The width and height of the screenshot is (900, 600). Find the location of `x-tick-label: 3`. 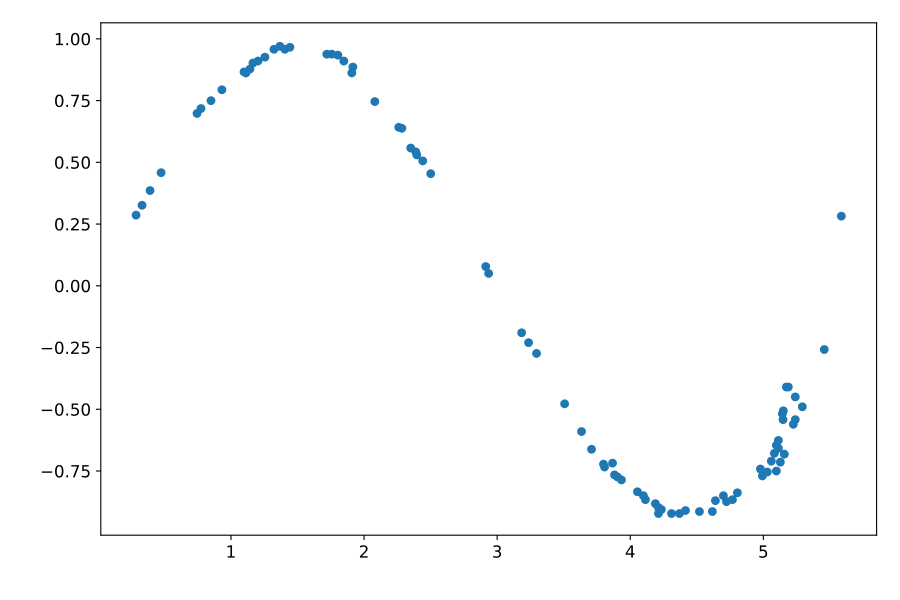

x-tick-label: 3 is located at coordinates (497, 551).